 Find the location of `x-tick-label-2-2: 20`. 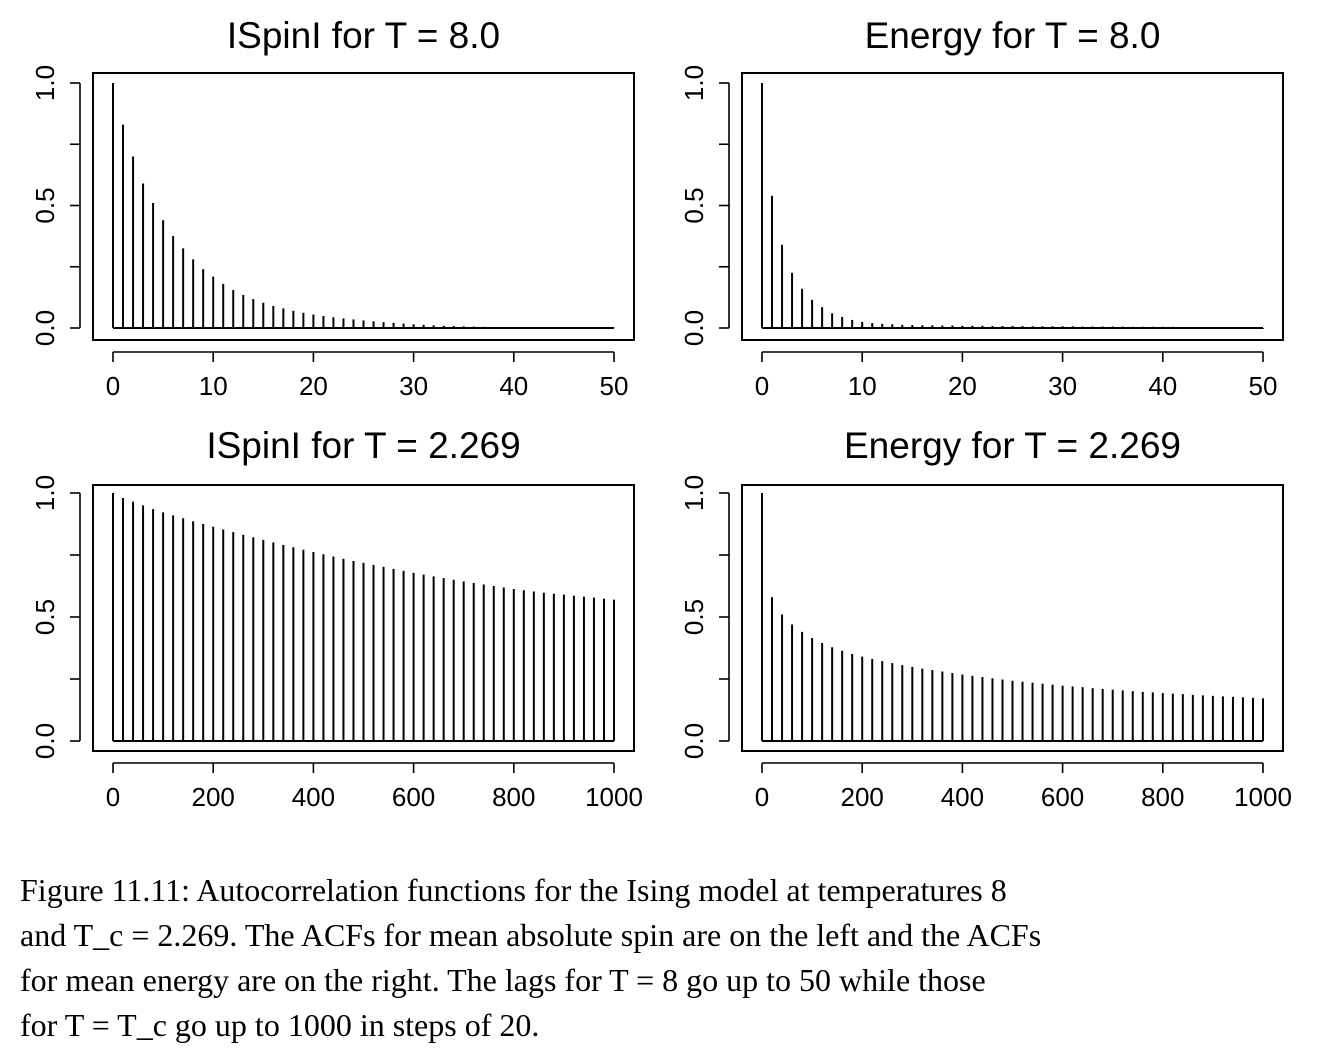

x-tick-label-2-2: 20 is located at coordinates (962, 386).